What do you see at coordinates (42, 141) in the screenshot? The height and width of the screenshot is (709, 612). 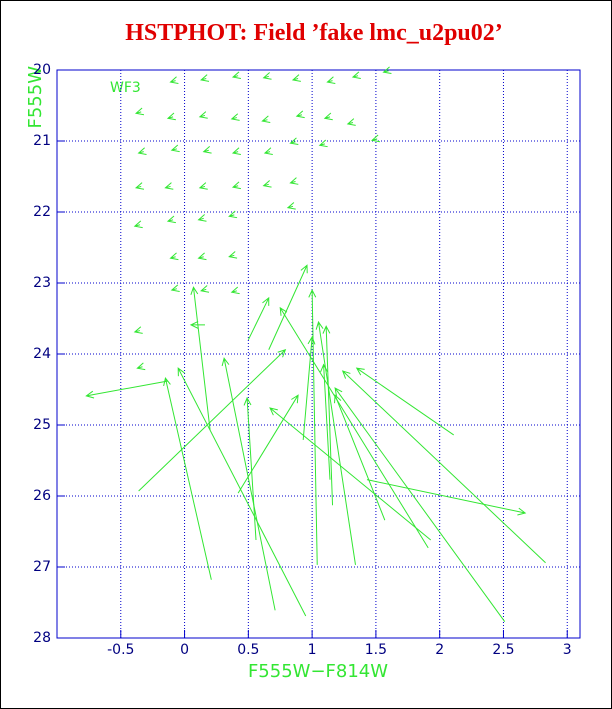 I see `y-tick-label: 21` at bounding box center [42, 141].